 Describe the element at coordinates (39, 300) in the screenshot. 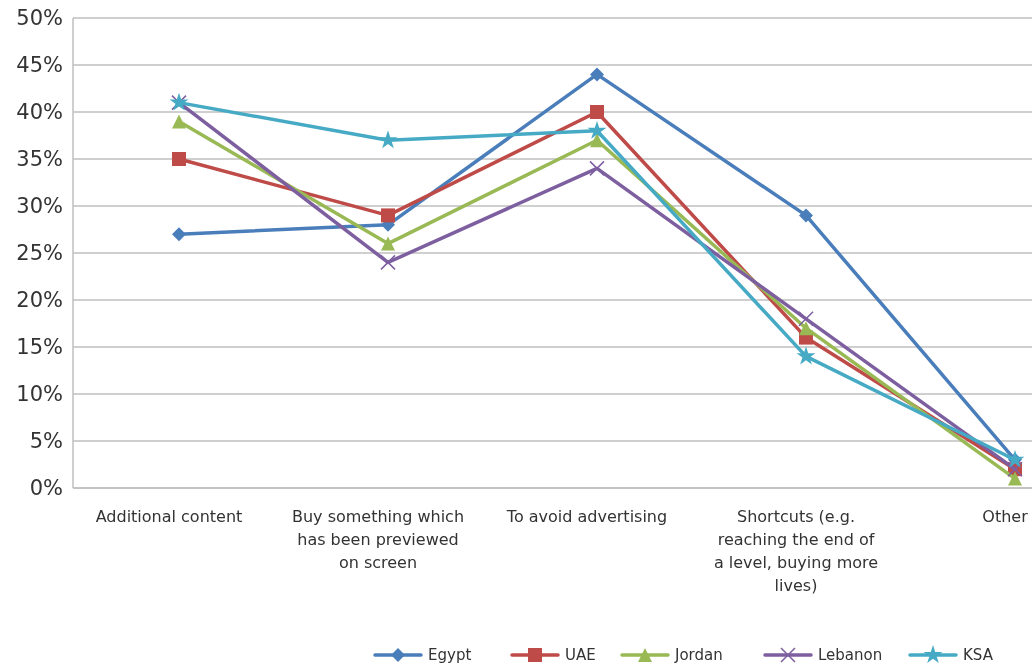

I see `y-tick-label: 20%` at that location.